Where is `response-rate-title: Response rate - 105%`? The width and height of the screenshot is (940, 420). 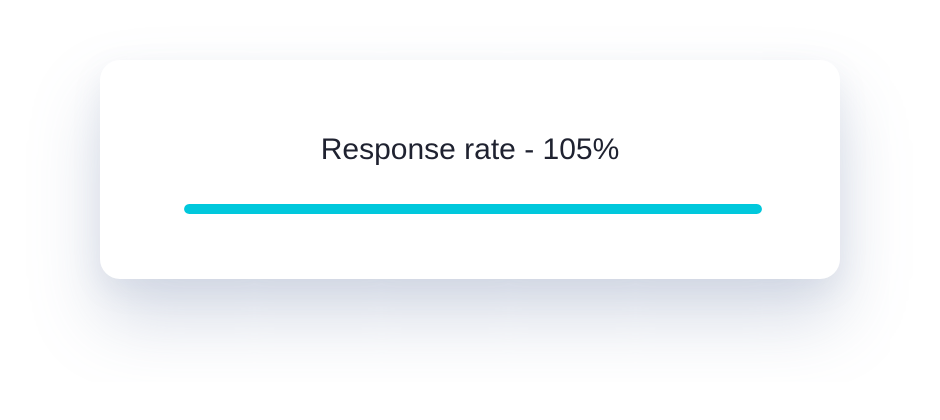 response-rate-title: Response rate - 105% is located at coordinates (470, 150).